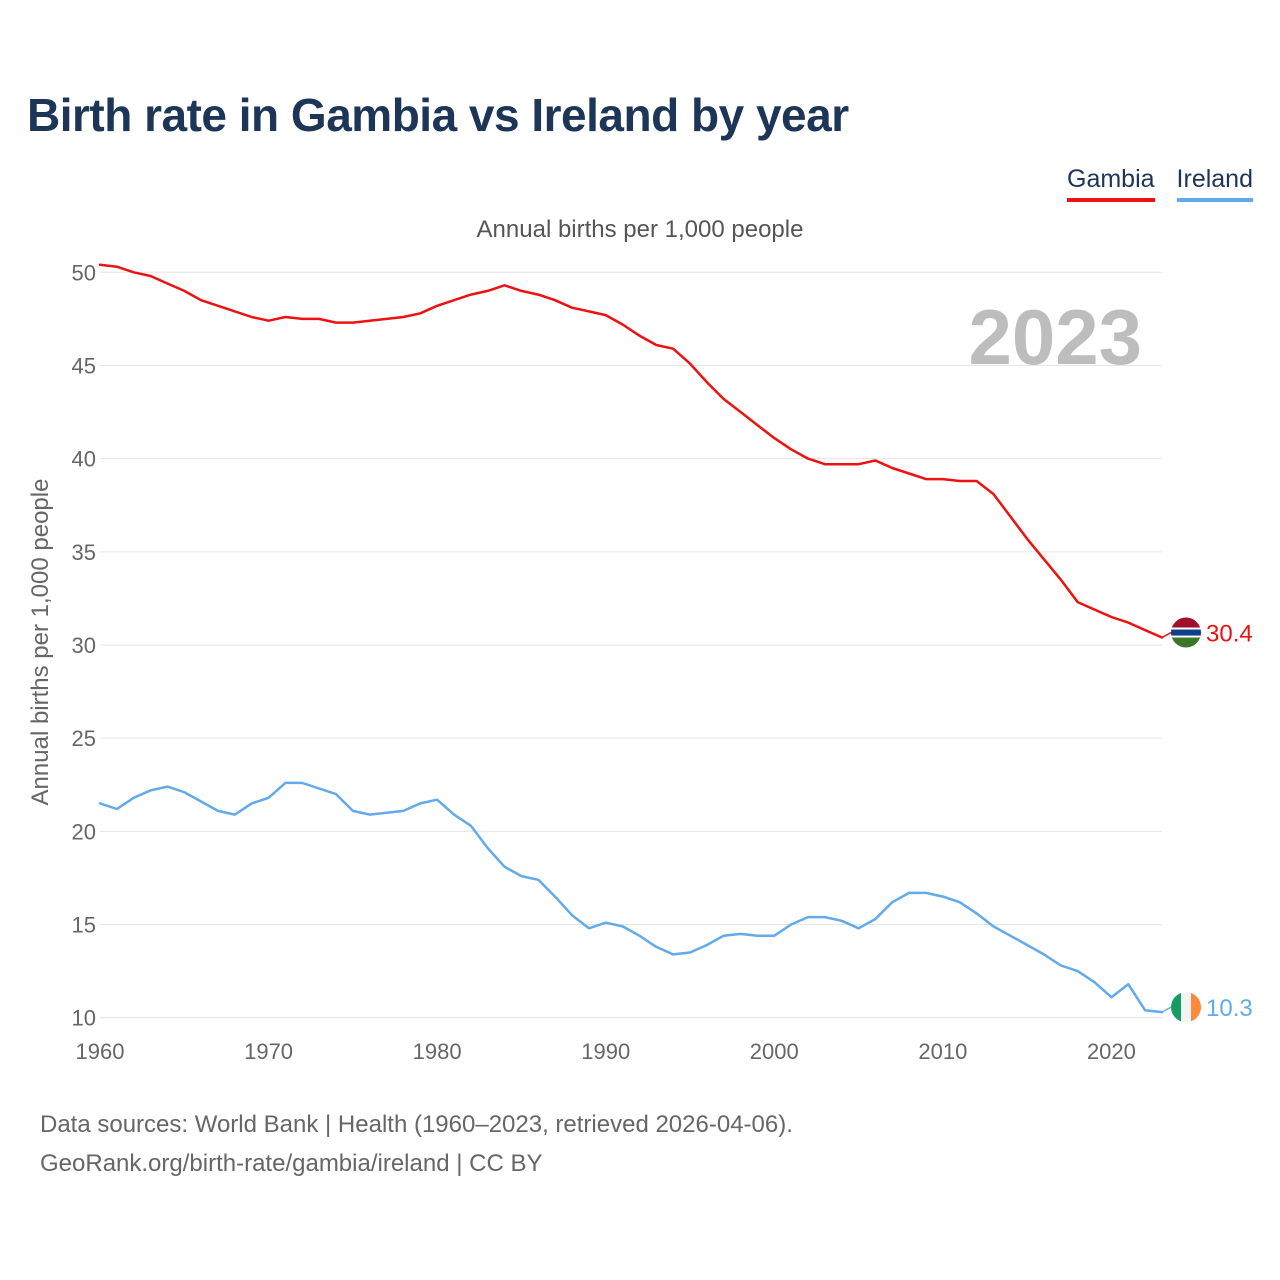  Describe the element at coordinates (1229, 822) in the screenshot. I see `end-labels: 30.4 10.3` at that location.